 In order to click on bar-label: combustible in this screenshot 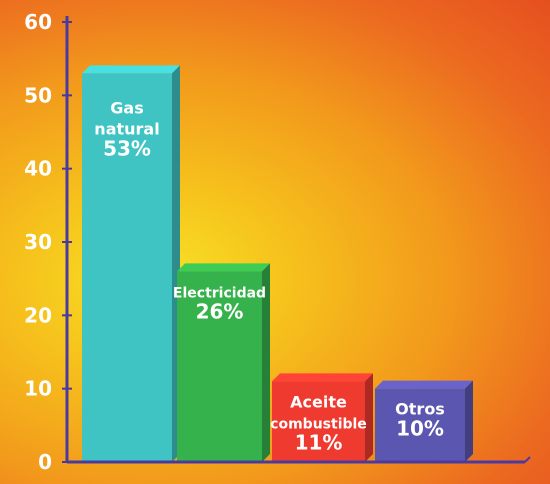, I will do `click(318, 424)`.